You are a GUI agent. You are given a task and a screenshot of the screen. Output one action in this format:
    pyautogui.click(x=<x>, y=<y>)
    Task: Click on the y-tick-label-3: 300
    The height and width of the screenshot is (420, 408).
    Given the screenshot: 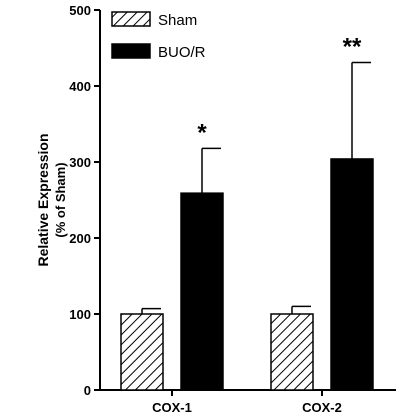 What is the action you would take?
    pyautogui.click(x=80, y=162)
    